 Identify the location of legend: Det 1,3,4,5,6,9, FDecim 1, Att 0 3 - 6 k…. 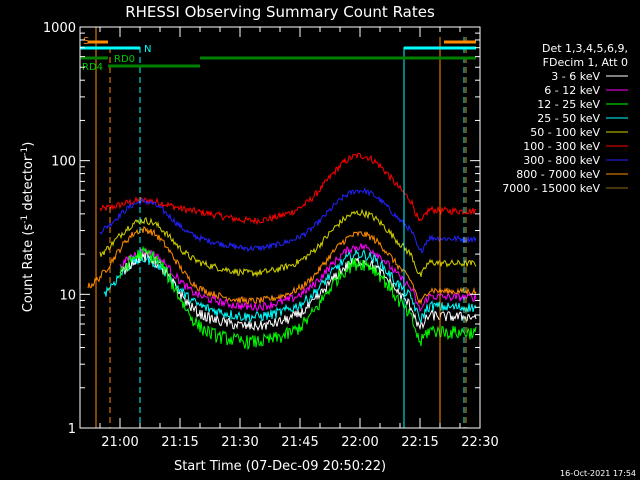
(565, 118).